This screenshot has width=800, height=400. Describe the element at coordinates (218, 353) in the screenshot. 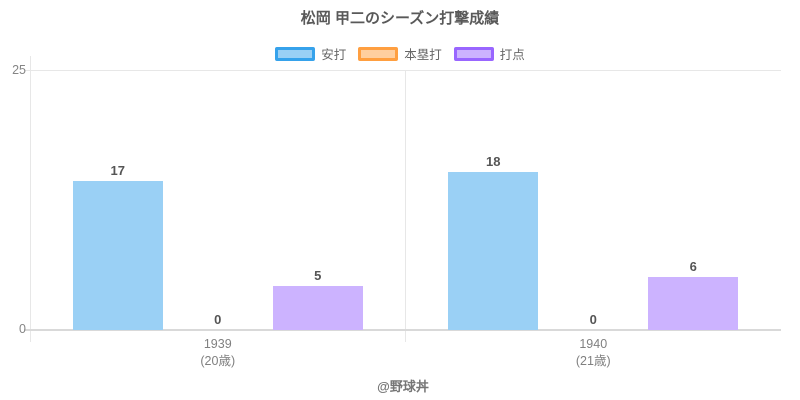

I see `x-axis-label-1939: 1939 (20歳)` at that location.